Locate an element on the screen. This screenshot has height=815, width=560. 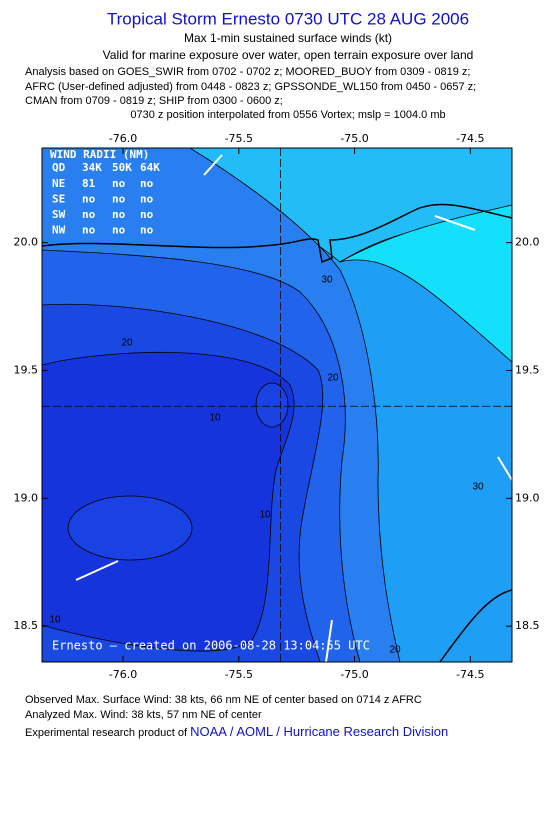
wind-radii-cell: NE is located at coordinates (58, 183).